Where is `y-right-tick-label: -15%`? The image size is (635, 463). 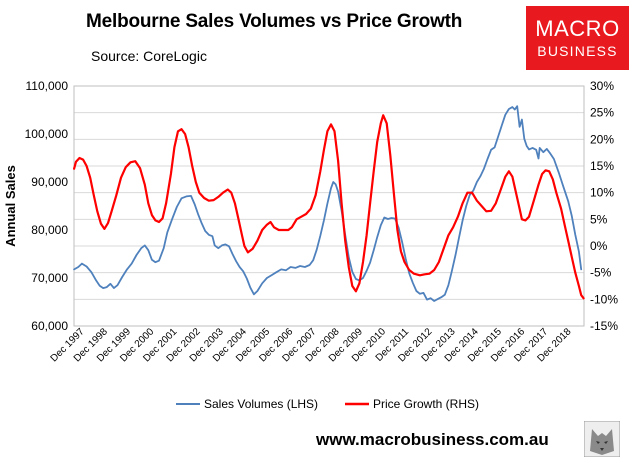 y-right-tick-label: -15% is located at coordinates (604, 326).